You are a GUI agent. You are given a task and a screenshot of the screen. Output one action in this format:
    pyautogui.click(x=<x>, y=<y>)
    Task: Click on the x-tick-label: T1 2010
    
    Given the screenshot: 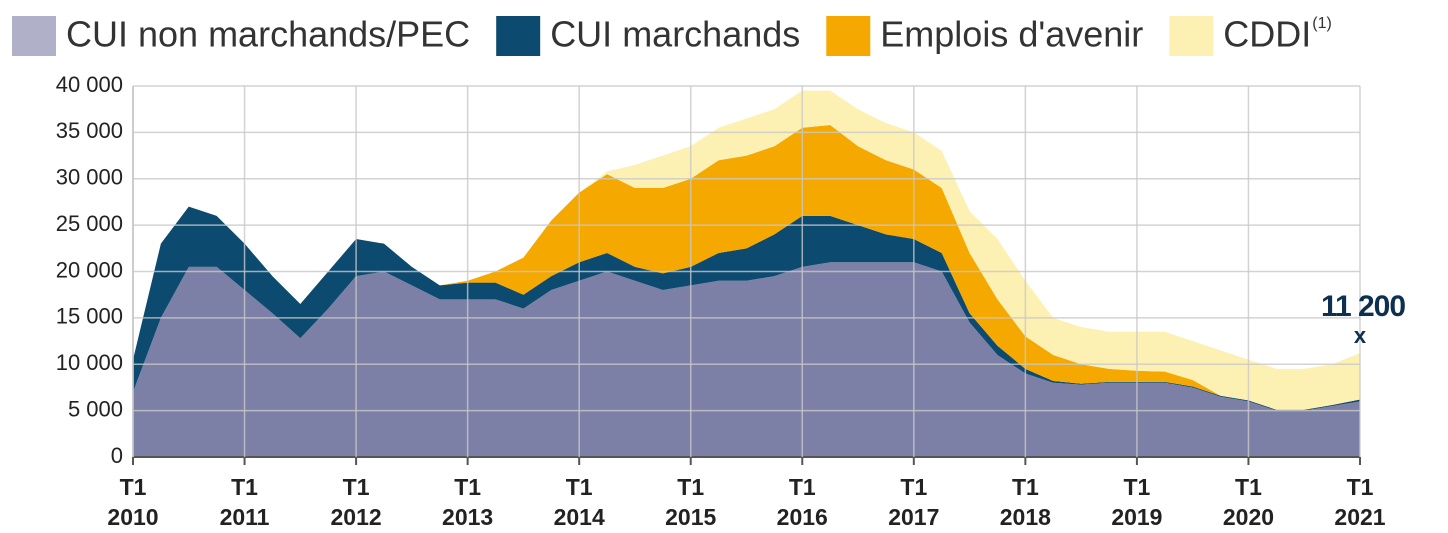 What is the action you would take?
    pyautogui.click(x=133, y=502)
    